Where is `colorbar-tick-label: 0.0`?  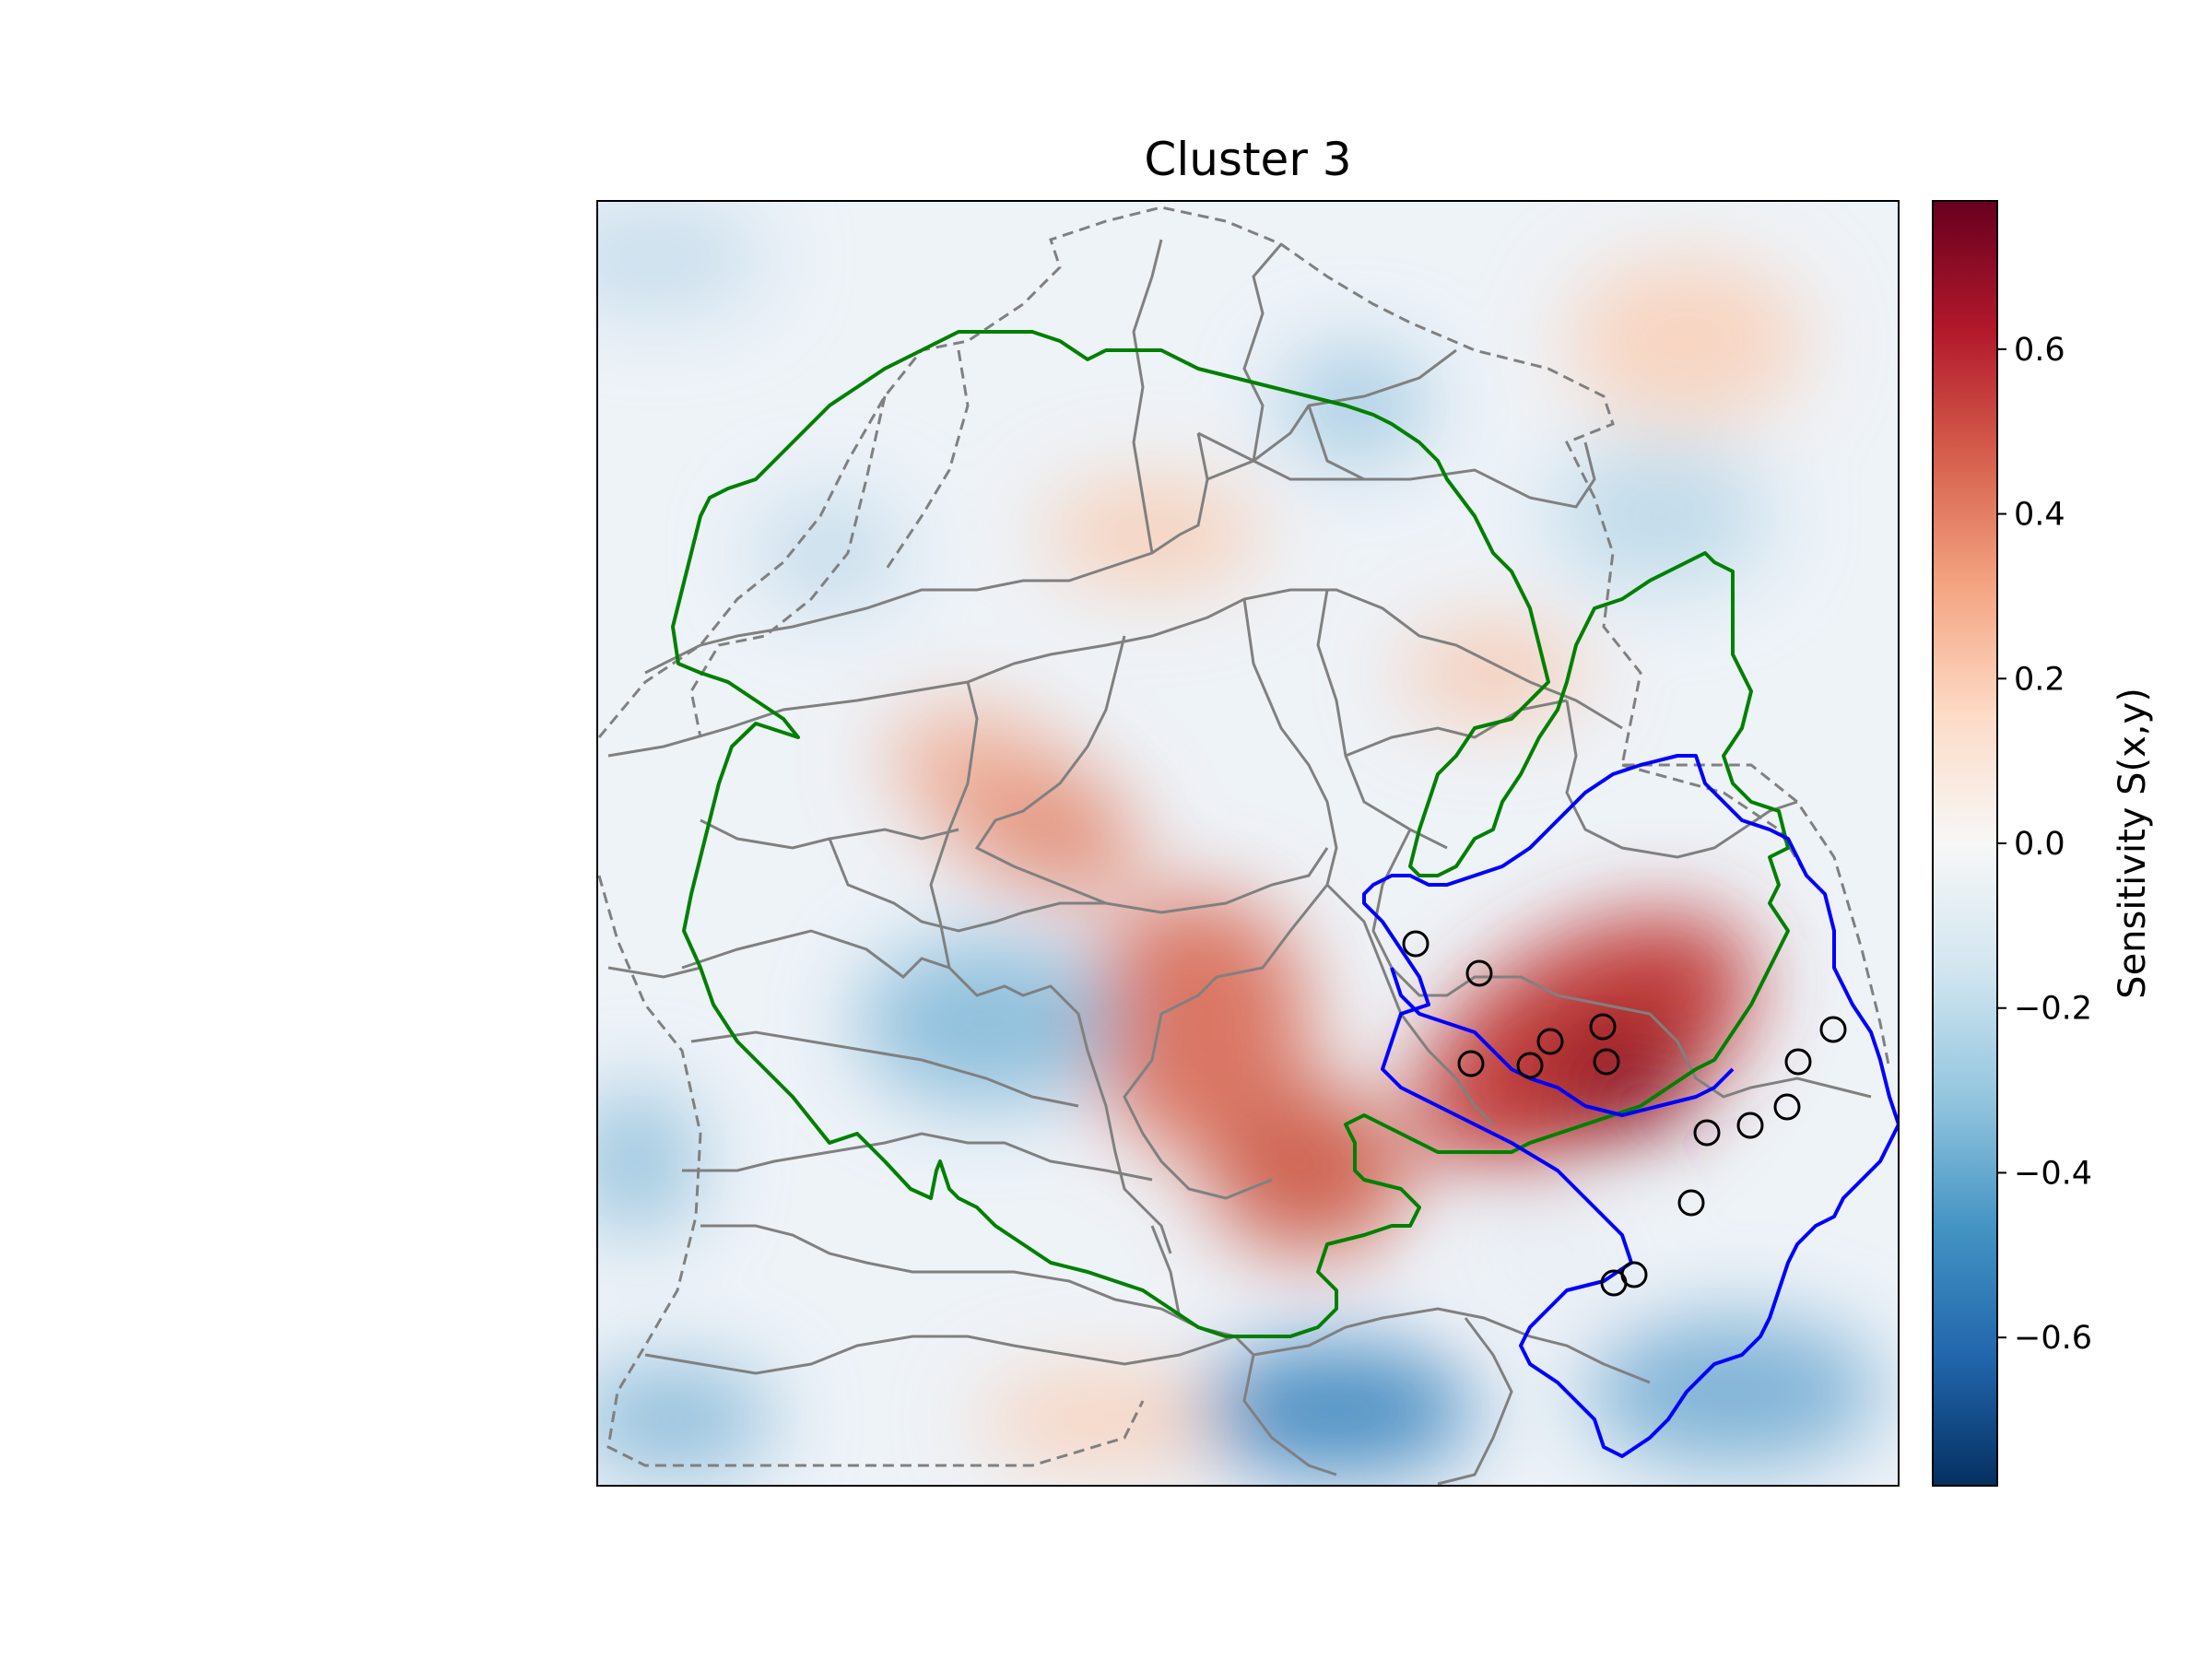 colorbar-tick-label: 0.0 is located at coordinates (2039, 844).